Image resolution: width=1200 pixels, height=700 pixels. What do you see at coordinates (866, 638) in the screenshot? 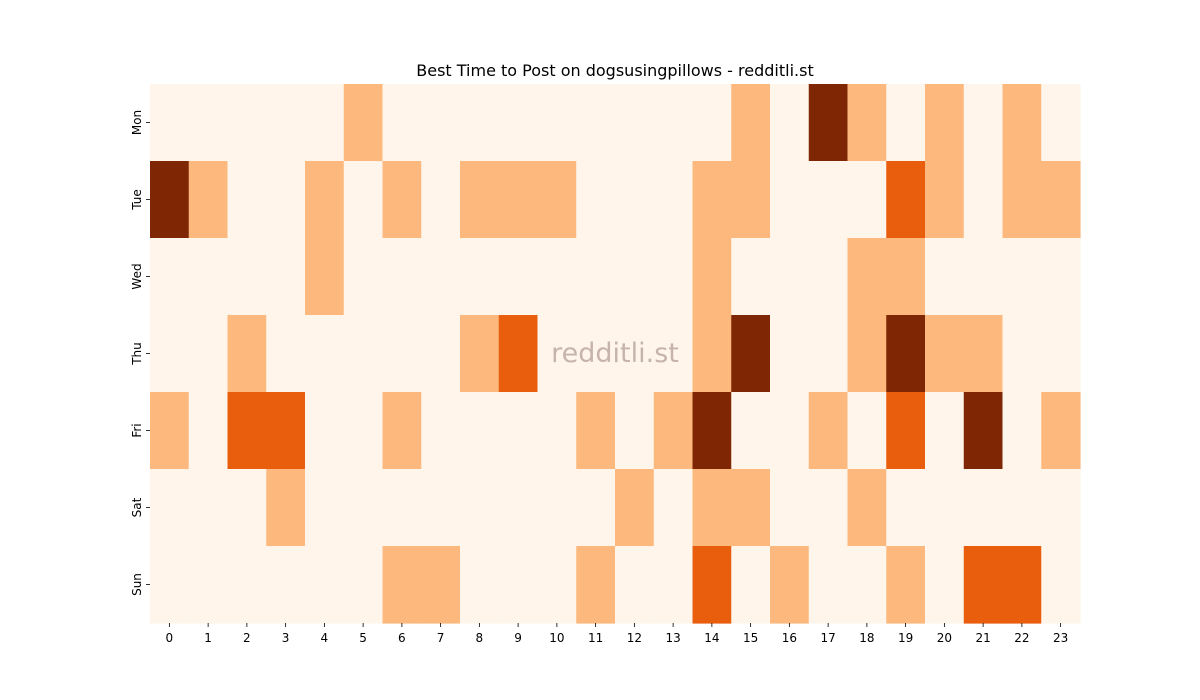
I see `x-tick-label: 18` at bounding box center [866, 638].